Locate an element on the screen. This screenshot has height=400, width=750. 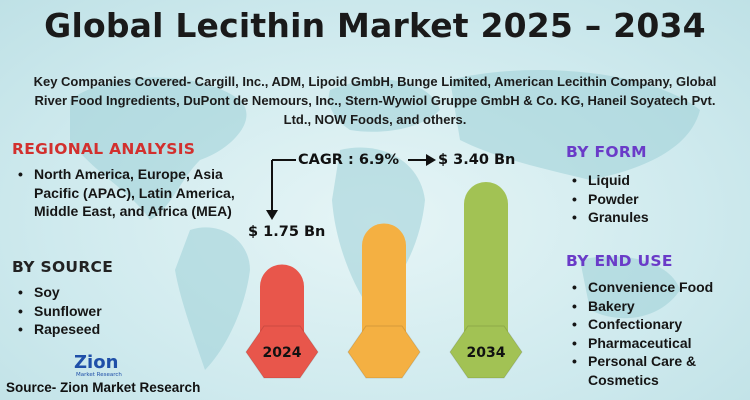
regional-analysis-heading: REGIONAL ANALYSIS is located at coordinates (104, 149).